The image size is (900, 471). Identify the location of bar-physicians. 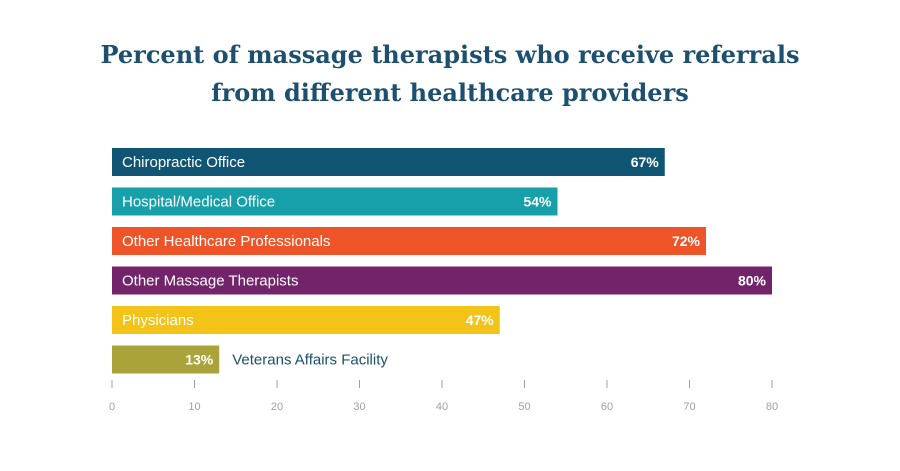
(306, 320).